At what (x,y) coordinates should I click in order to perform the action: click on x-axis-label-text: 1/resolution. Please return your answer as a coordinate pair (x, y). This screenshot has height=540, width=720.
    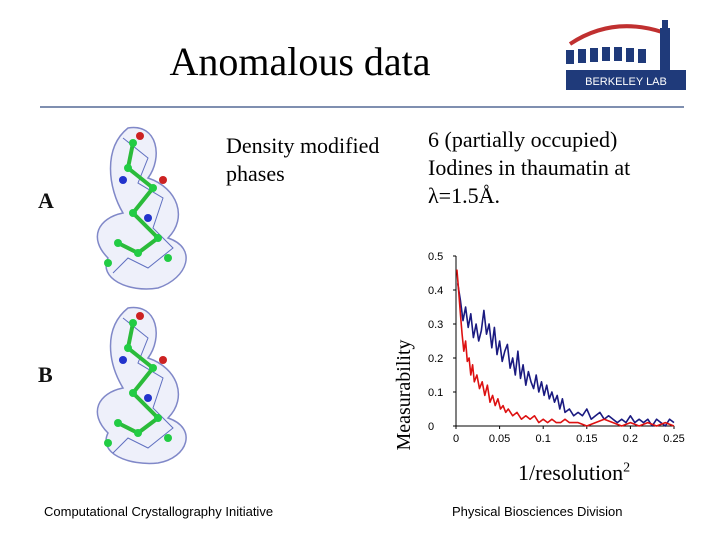
    Looking at the image, I should click on (571, 472).